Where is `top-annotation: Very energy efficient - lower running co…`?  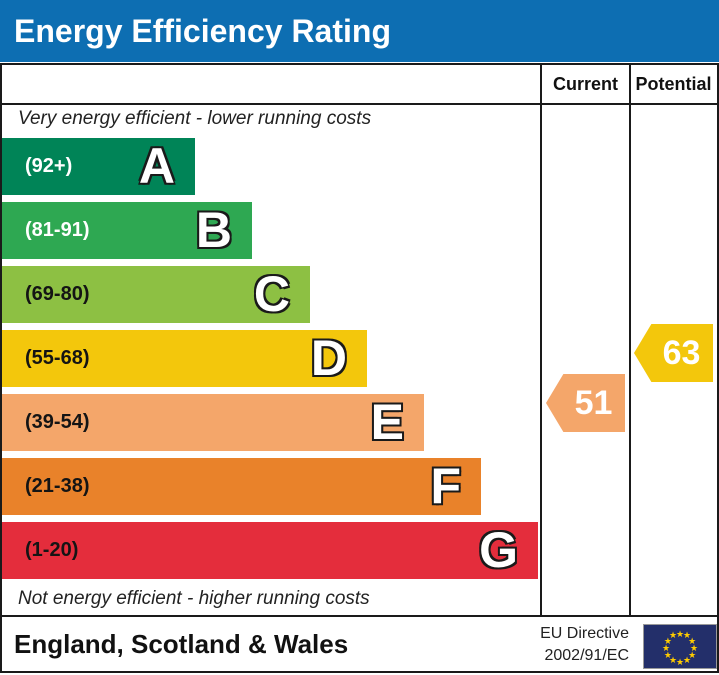 top-annotation: Very energy efficient - lower running co… is located at coordinates (195, 118).